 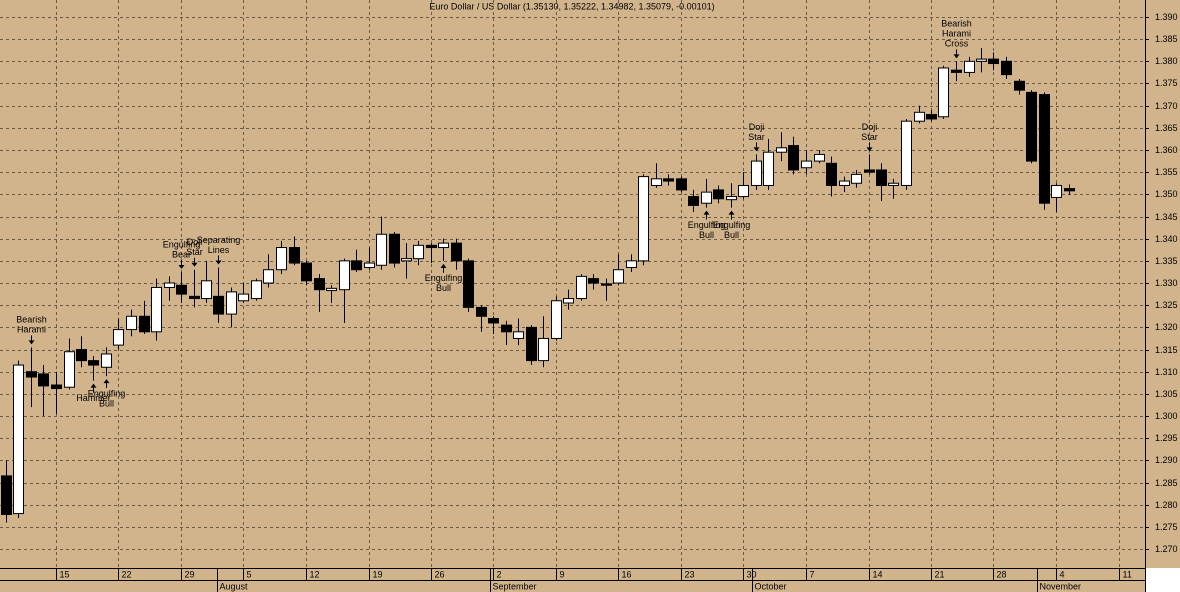 What do you see at coordinates (195, 242) in the screenshot?
I see `annotation-text: Doji` at bounding box center [195, 242].